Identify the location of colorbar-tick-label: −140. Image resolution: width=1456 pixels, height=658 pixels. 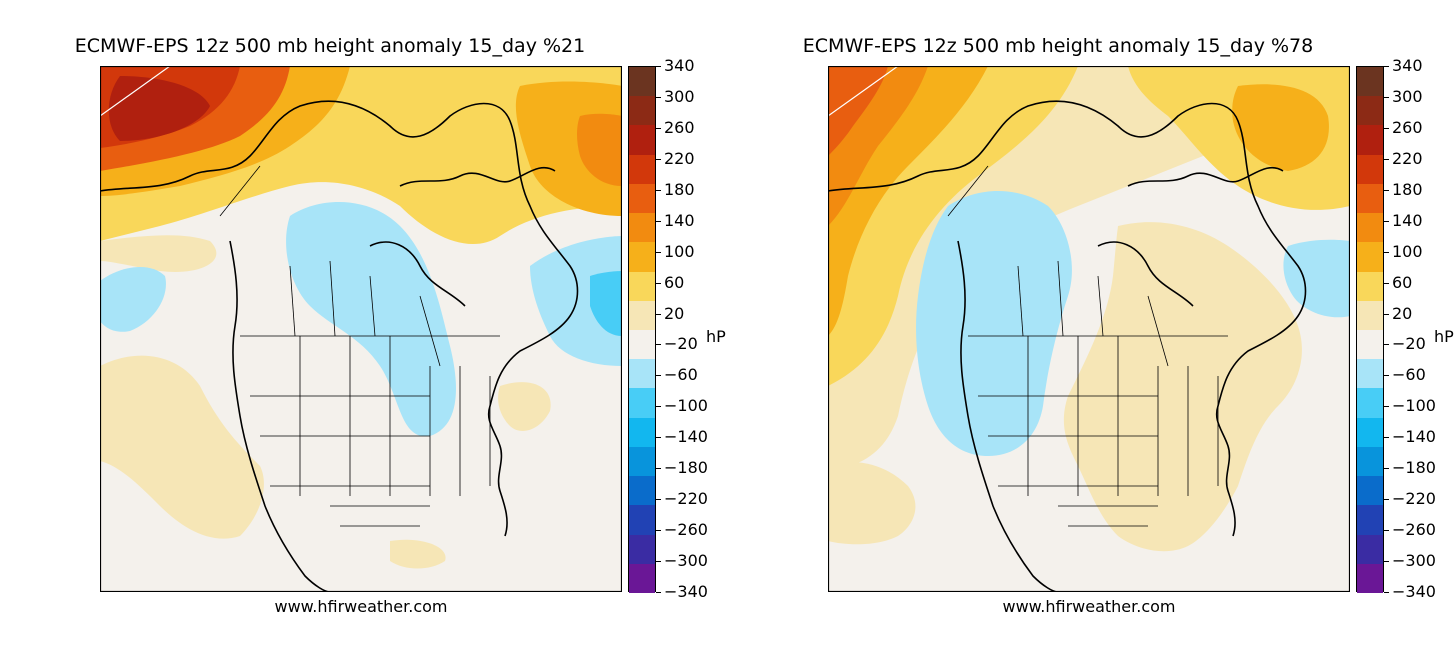
(1414, 437).